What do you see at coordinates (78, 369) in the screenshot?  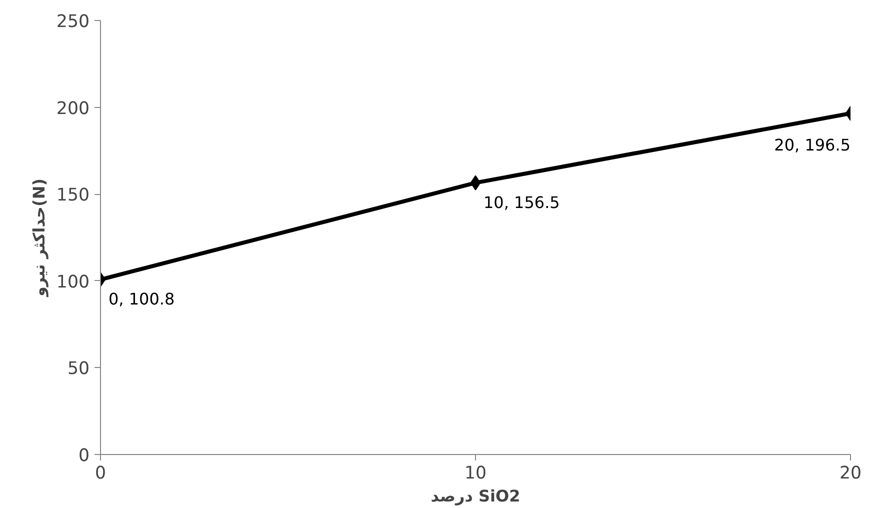 I see `y-tick-label: 50` at bounding box center [78, 369].